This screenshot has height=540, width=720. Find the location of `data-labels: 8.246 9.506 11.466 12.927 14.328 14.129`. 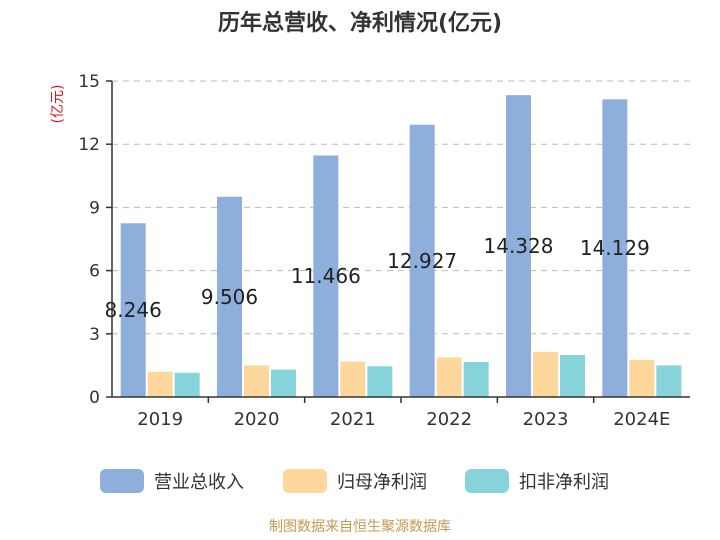

data-labels: 8.246 9.506 11.466 12.927 14.328 14.129 is located at coordinates (377, 278).